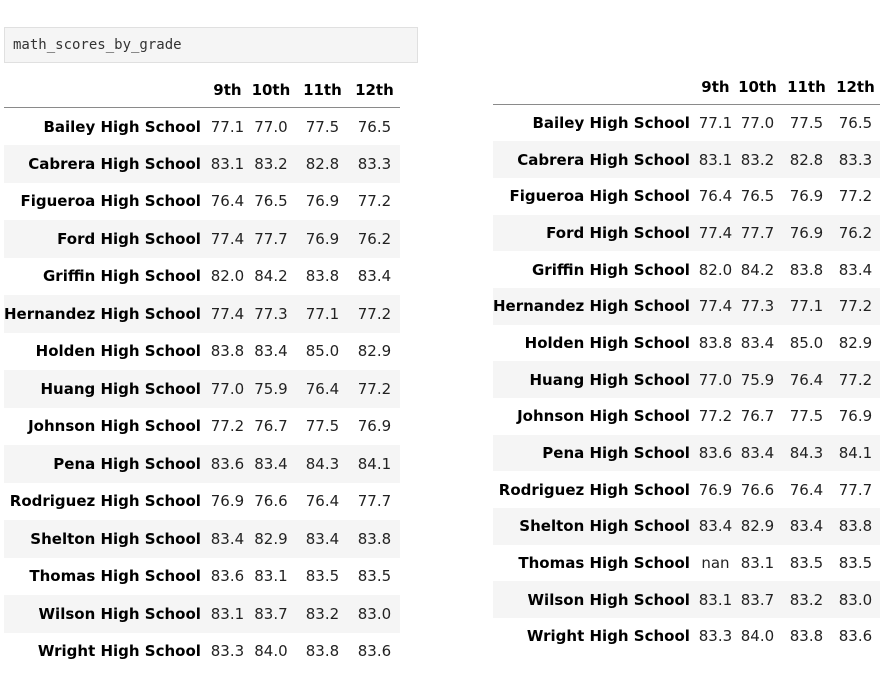  Describe the element at coordinates (715, 269) in the screenshot. I see `score-cell-9th: 82.0` at that location.